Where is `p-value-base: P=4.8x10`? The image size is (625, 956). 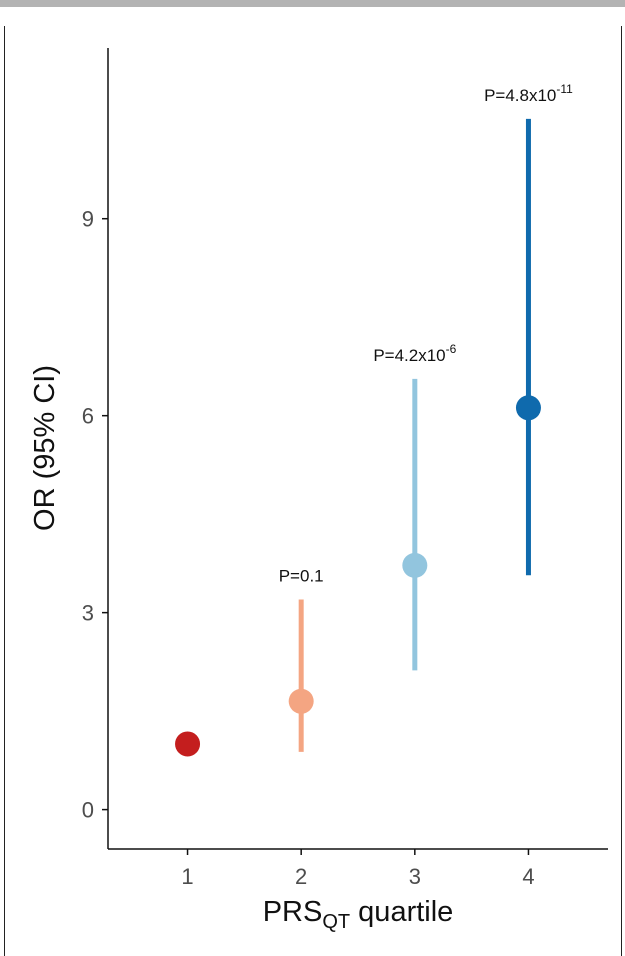
p-value-base: P=4.8x10 is located at coordinates (520, 95).